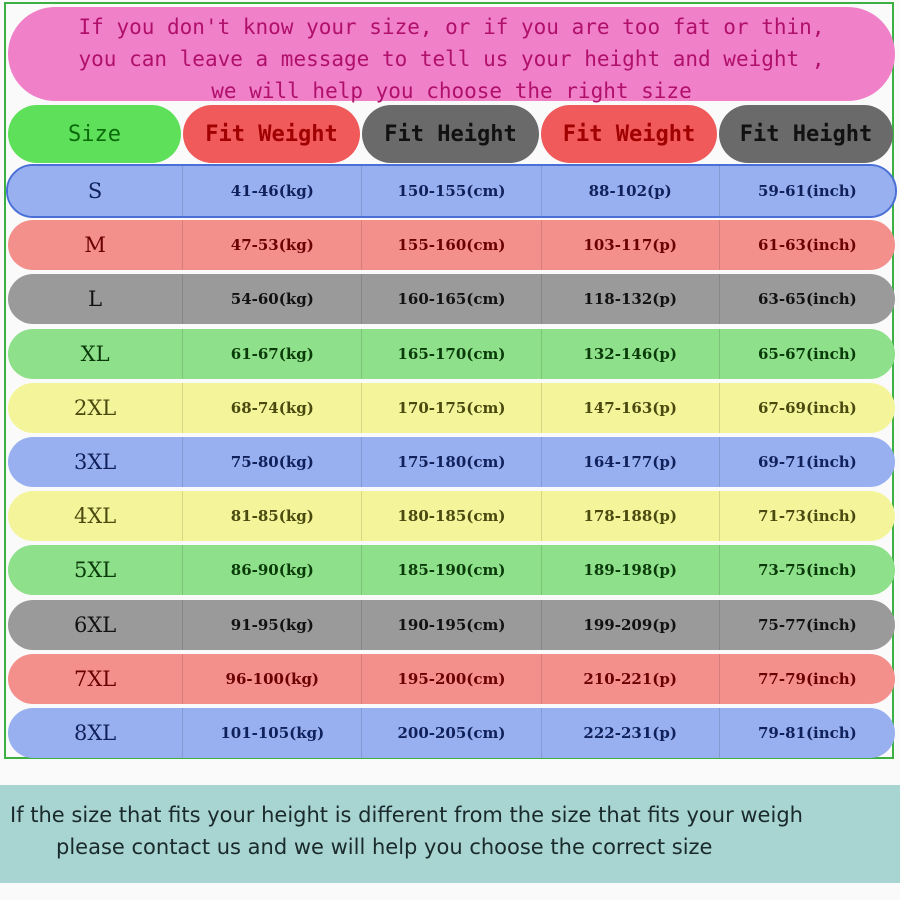 This screenshot has height=900, width=900. Describe the element at coordinates (273, 570) in the screenshot. I see `cell-kg: 86-90(kg)` at that location.